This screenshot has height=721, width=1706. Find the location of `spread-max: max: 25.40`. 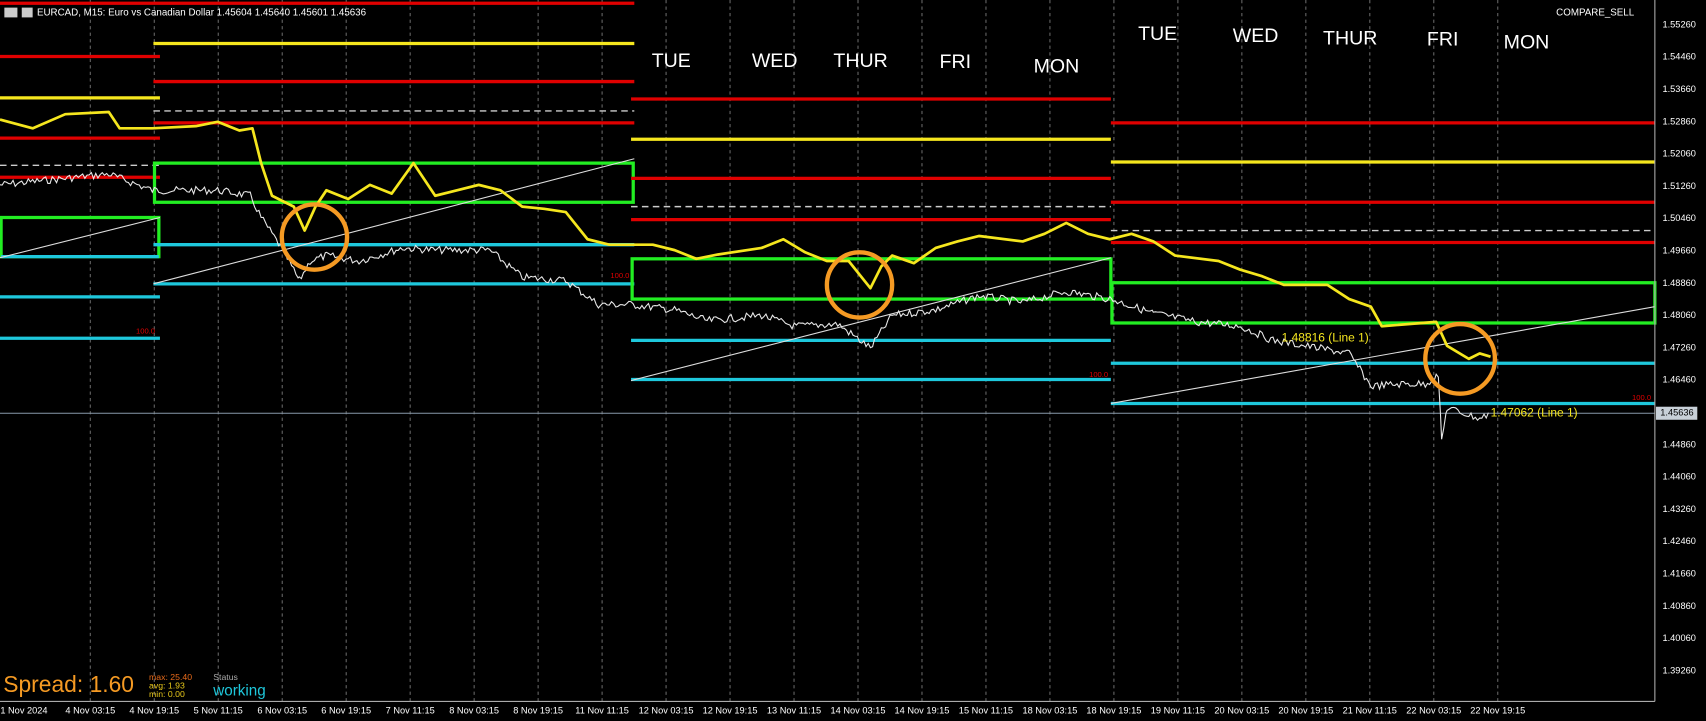

spread-max: max: 25.40 is located at coordinates (170, 677).